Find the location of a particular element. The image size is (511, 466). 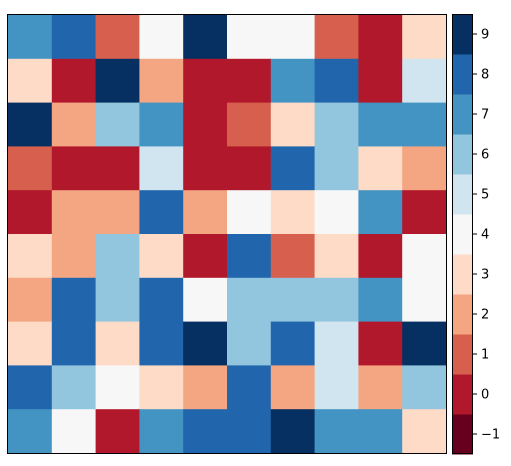

heatmap-cell-r7-c2 is located at coordinates (117, 343).